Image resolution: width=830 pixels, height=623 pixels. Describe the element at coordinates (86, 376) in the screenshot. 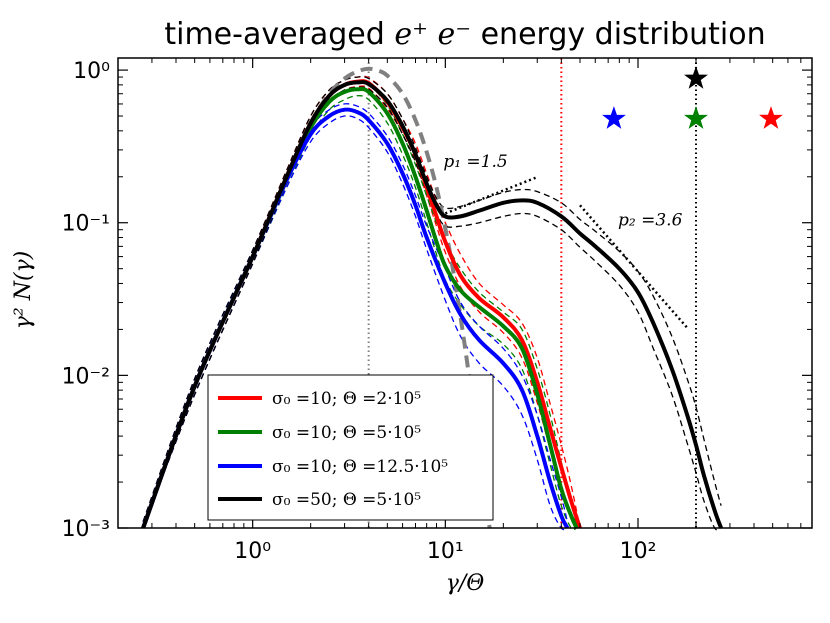

I see `y-tick-label-2: 10⁻²` at that location.